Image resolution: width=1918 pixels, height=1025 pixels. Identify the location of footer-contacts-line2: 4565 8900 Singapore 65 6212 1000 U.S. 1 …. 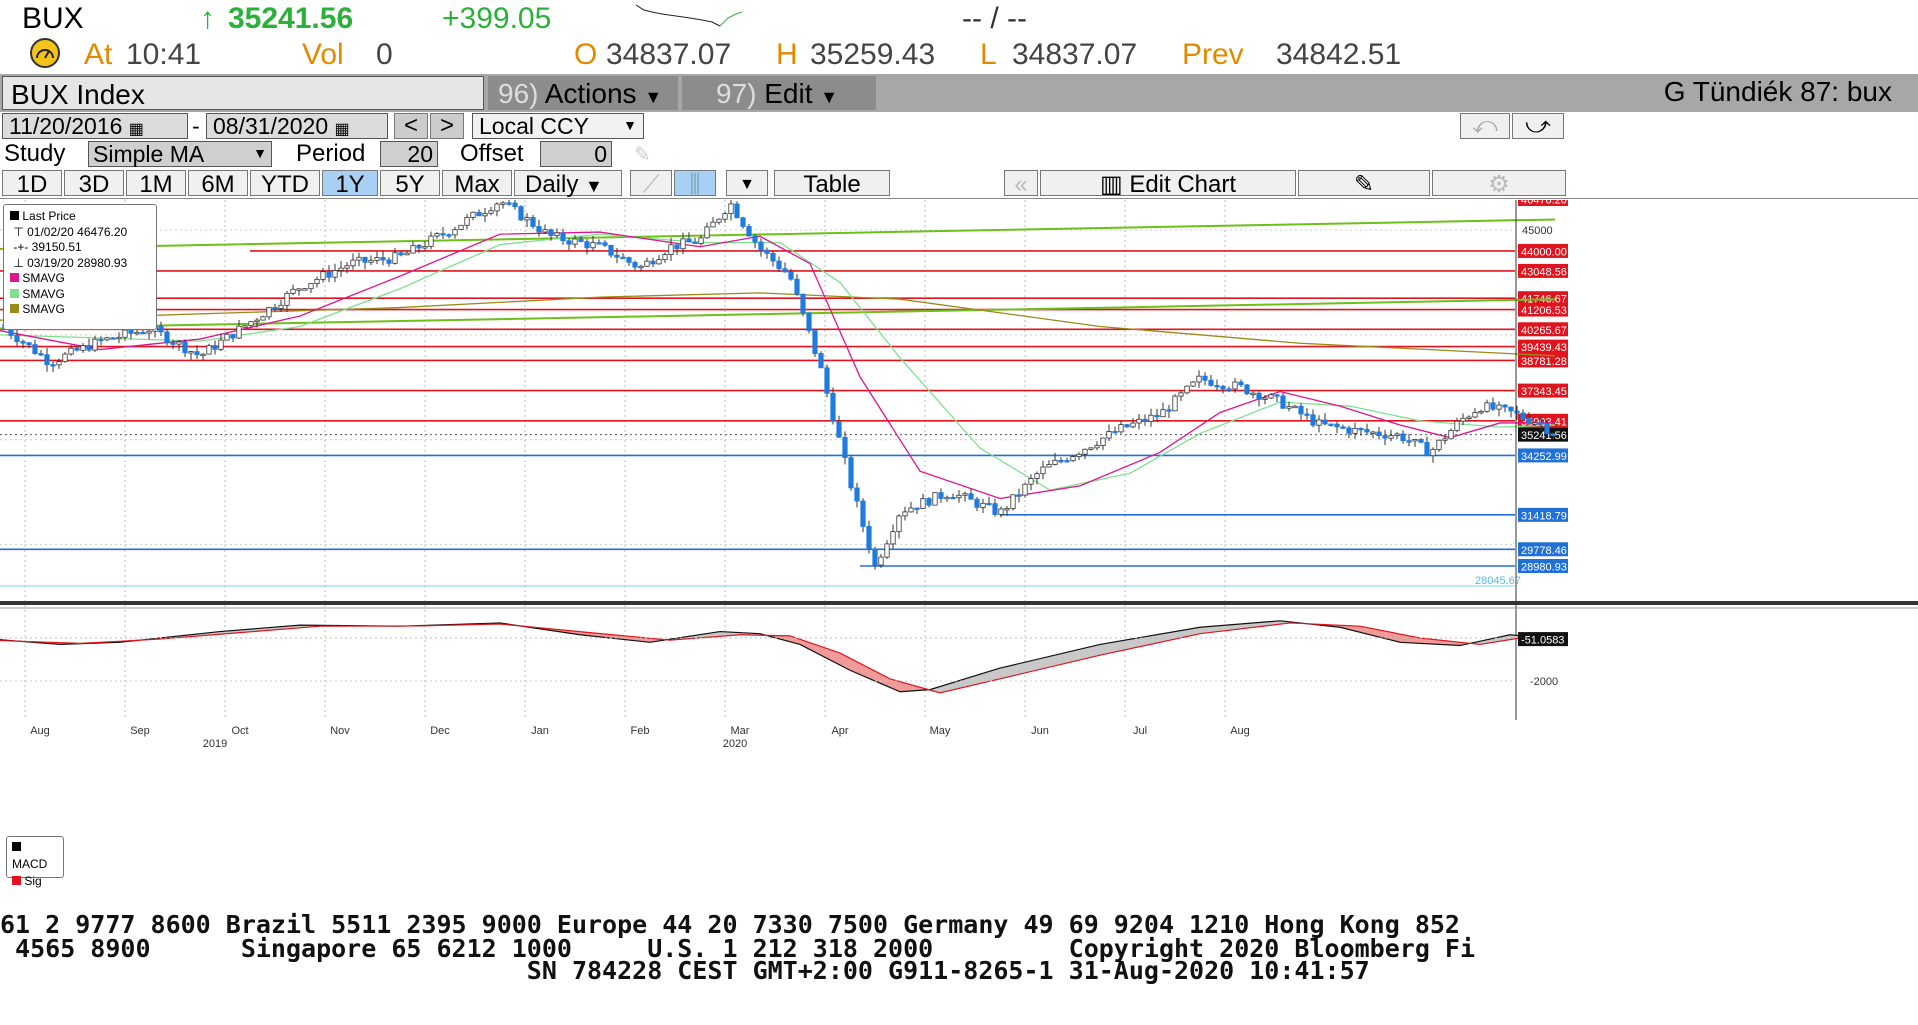
(738, 948).